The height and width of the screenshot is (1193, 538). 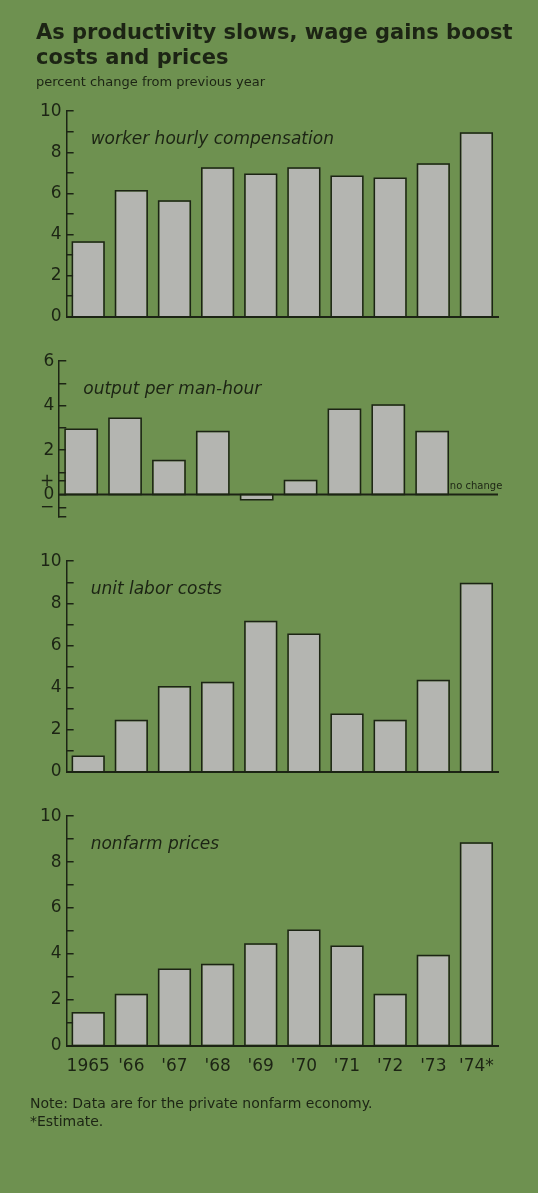 I want to click on annotation: worker hourly compensation, so click(x=212, y=137).